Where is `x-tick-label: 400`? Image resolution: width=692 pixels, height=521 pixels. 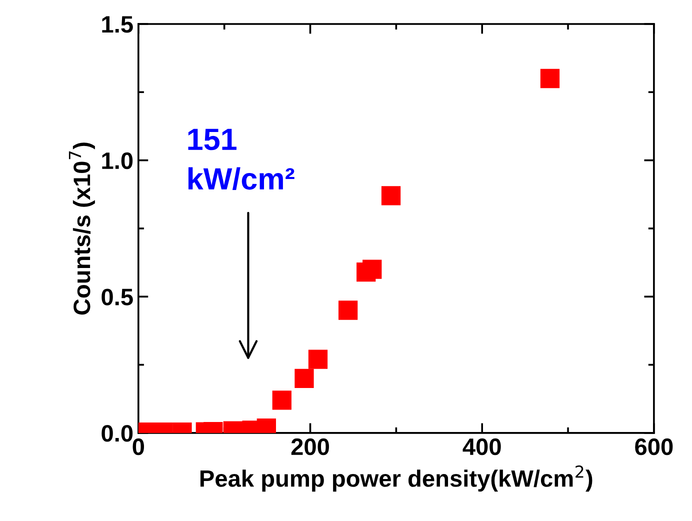
x-tick-label: 400 is located at coordinates (481, 447).